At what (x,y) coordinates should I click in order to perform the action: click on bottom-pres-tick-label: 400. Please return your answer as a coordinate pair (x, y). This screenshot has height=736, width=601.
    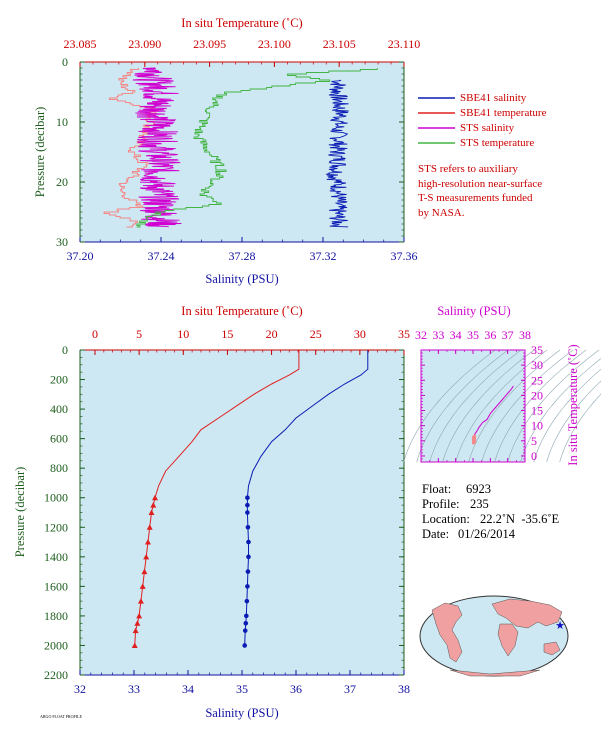
    Looking at the image, I should click on (59, 409).